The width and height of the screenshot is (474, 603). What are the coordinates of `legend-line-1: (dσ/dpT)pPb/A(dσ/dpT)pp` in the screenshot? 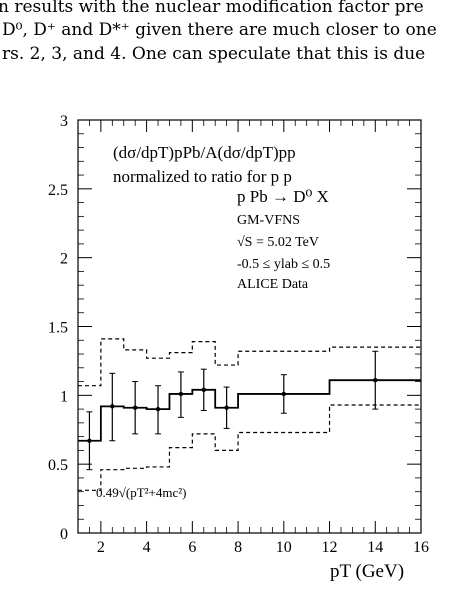 It's located at (204, 152).